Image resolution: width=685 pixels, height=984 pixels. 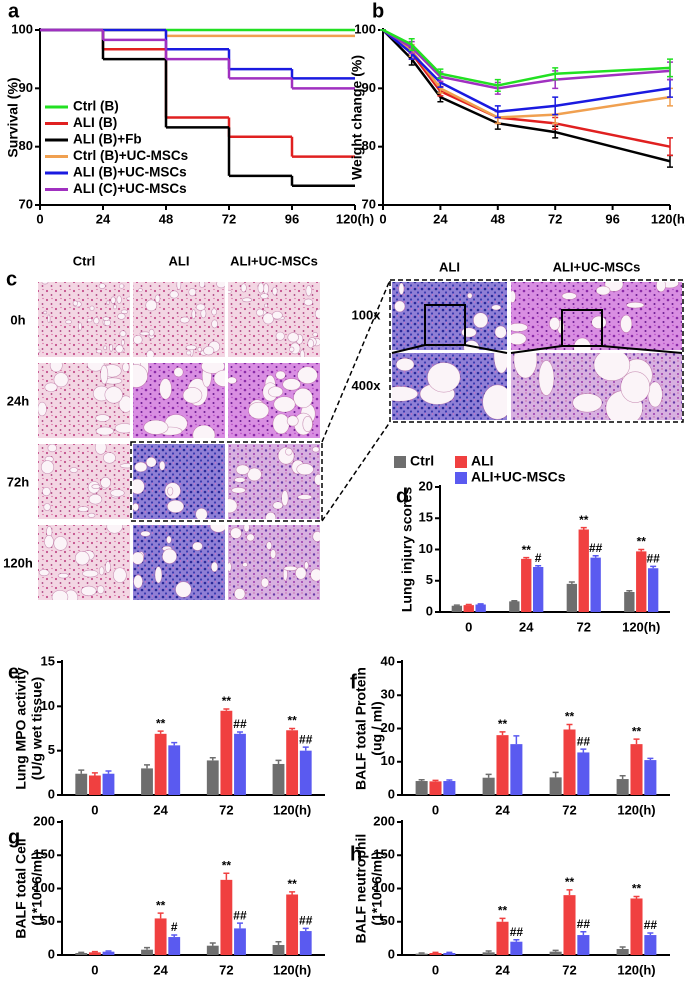 What do you see at coordinates (388, 727) in the screenshot?
I see `y-tick-label: 20` at bounding box center [388, 727].